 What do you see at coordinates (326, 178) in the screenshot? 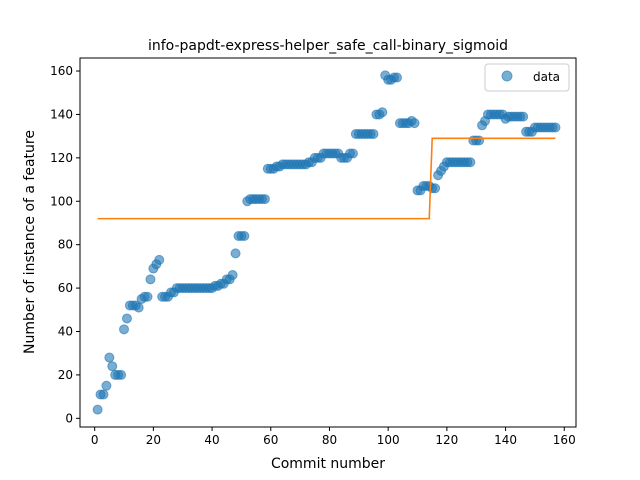
I see `fit-line` at bounding box center [326, 178].